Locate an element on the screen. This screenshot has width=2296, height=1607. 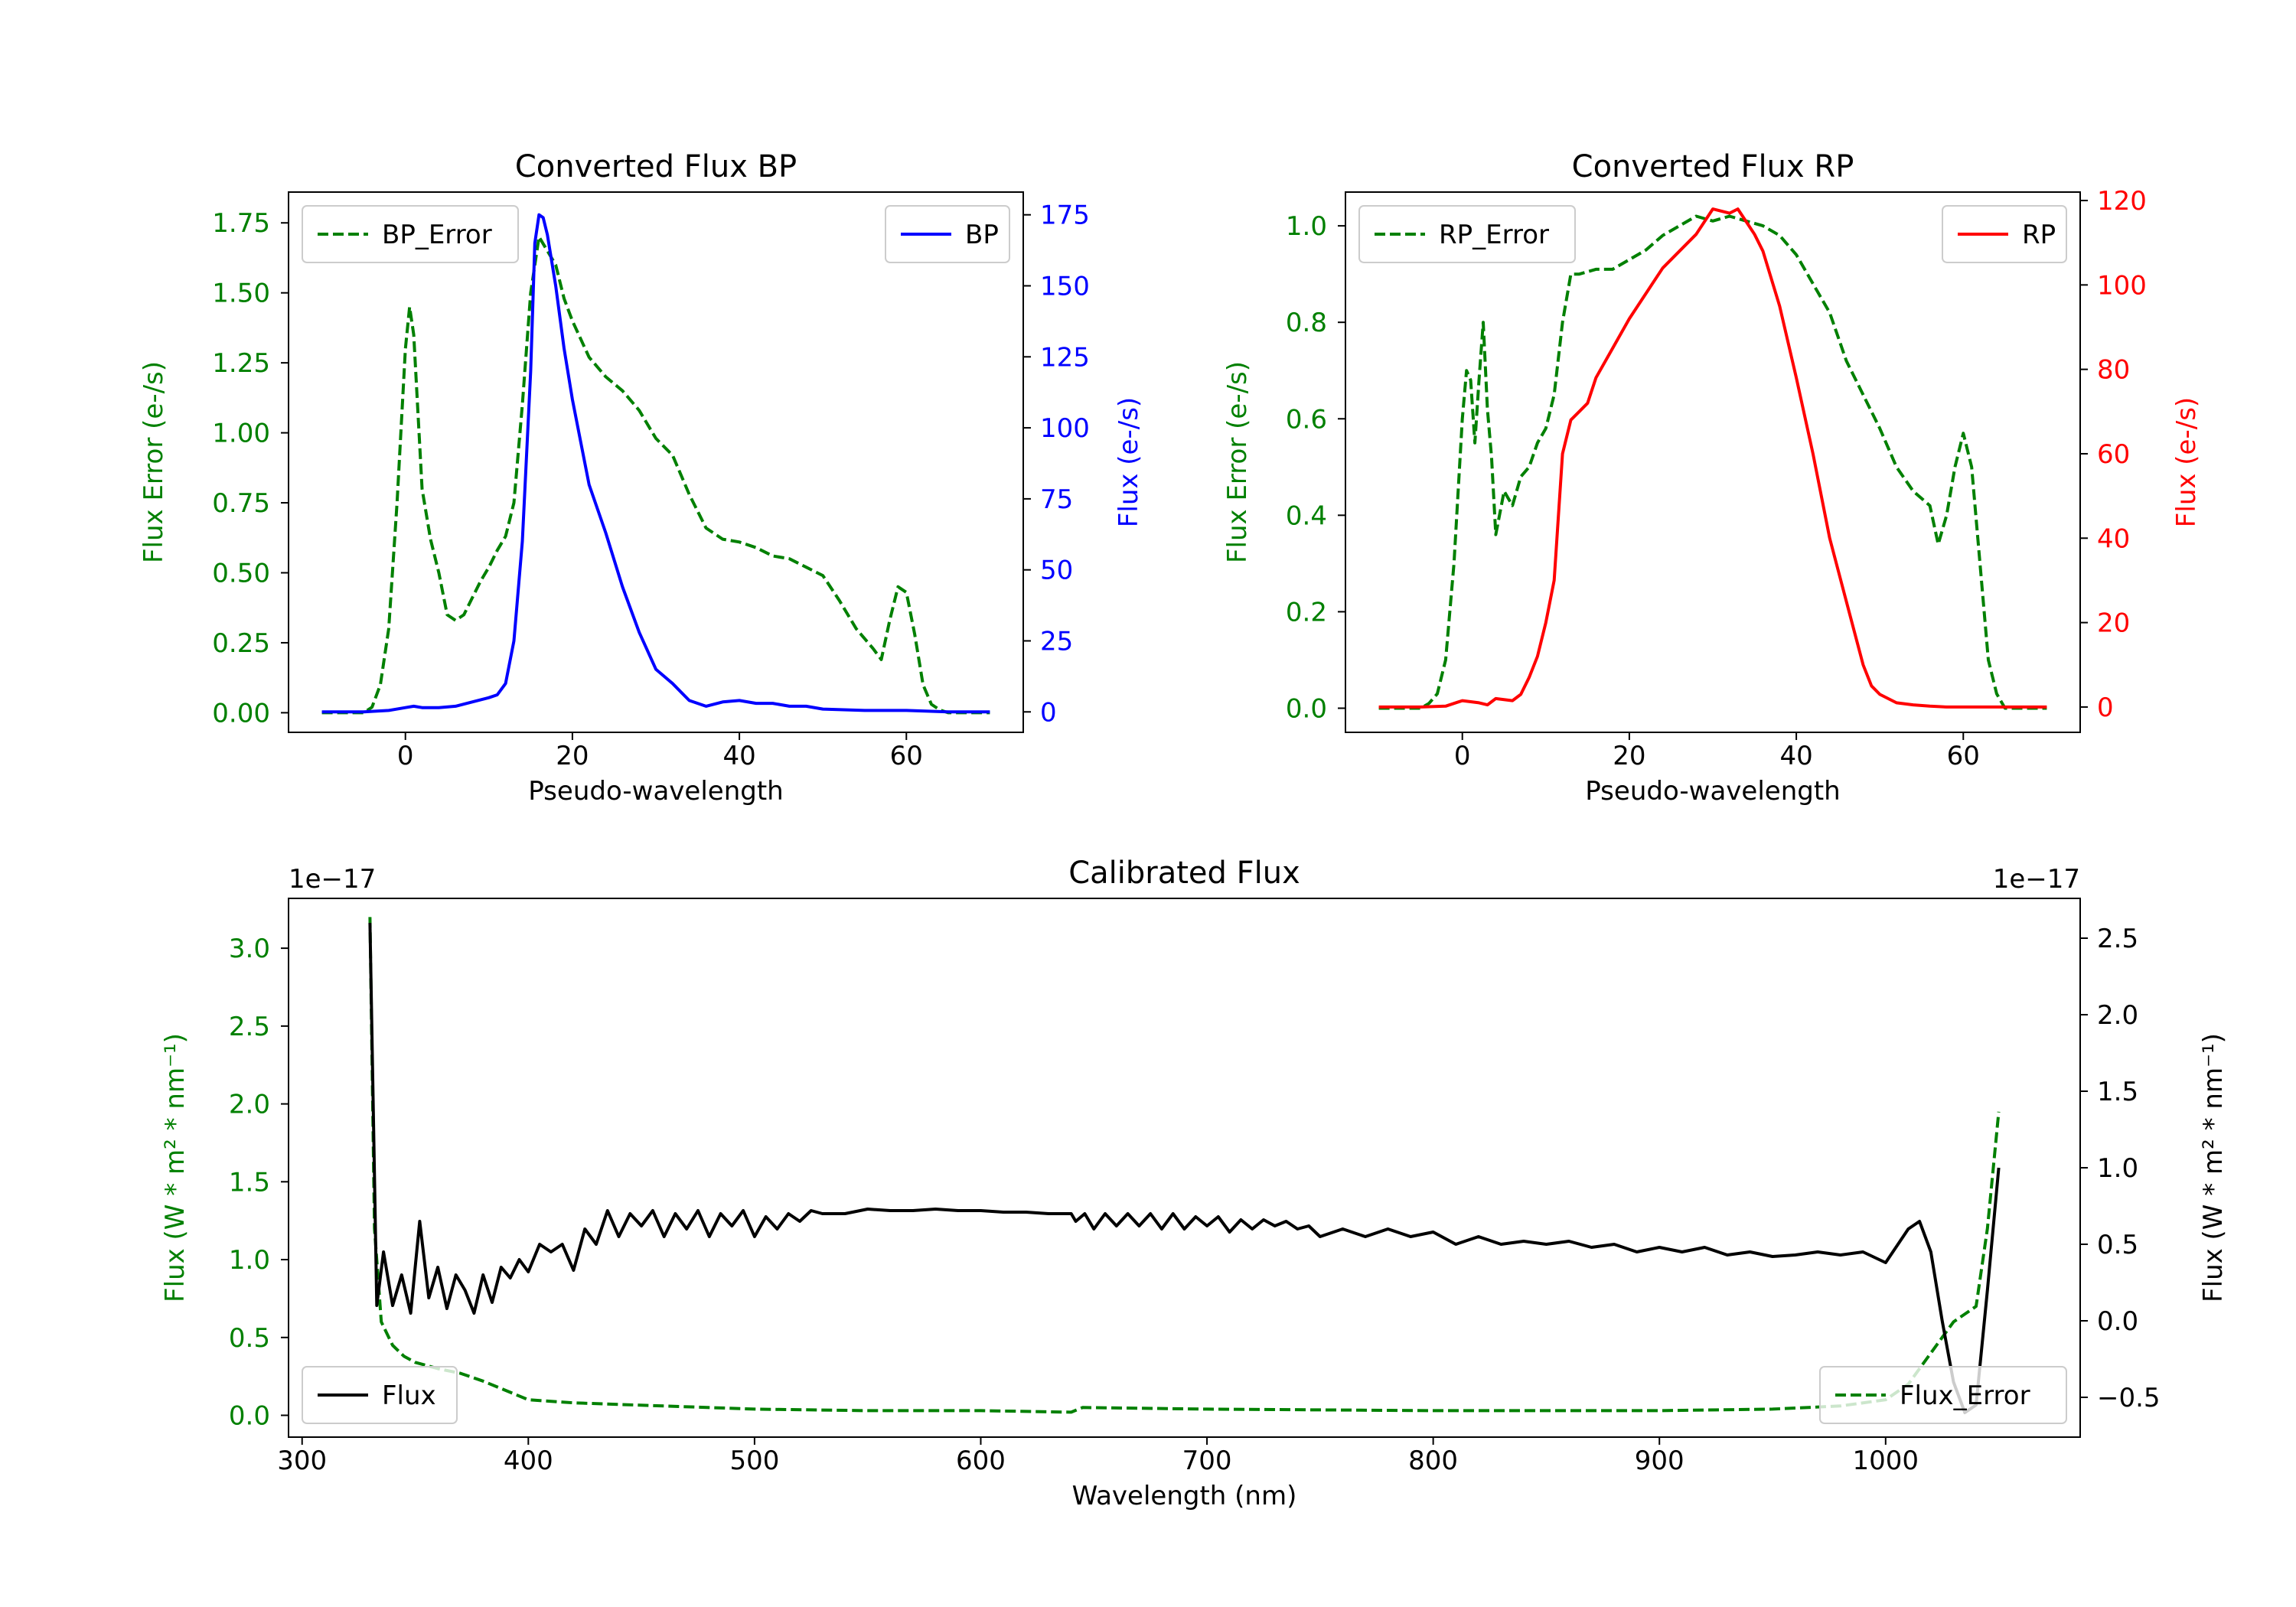
converted-flux-bp-ylabel-left: Flux Error (e-/s) is located at coordinates (154, 462).